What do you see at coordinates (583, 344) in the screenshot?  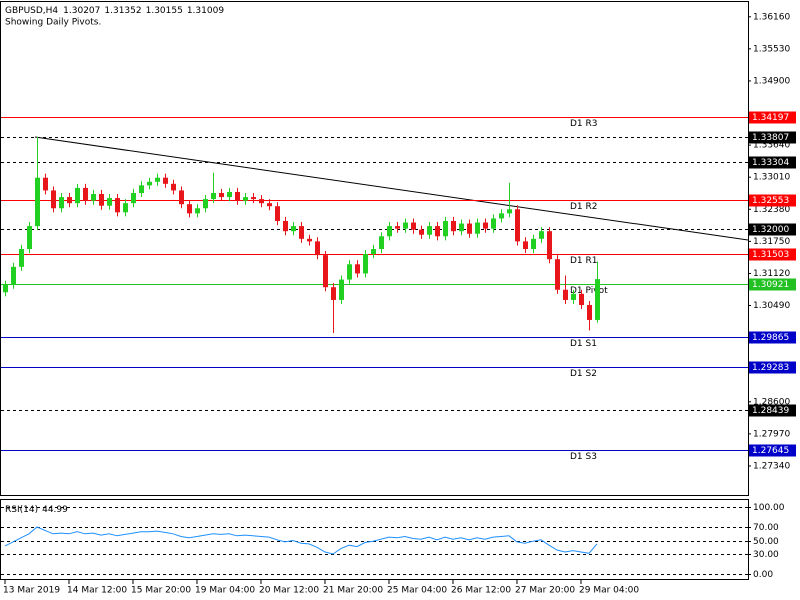 I see `level-name: D1 S1` at bounding box center [583, 344].